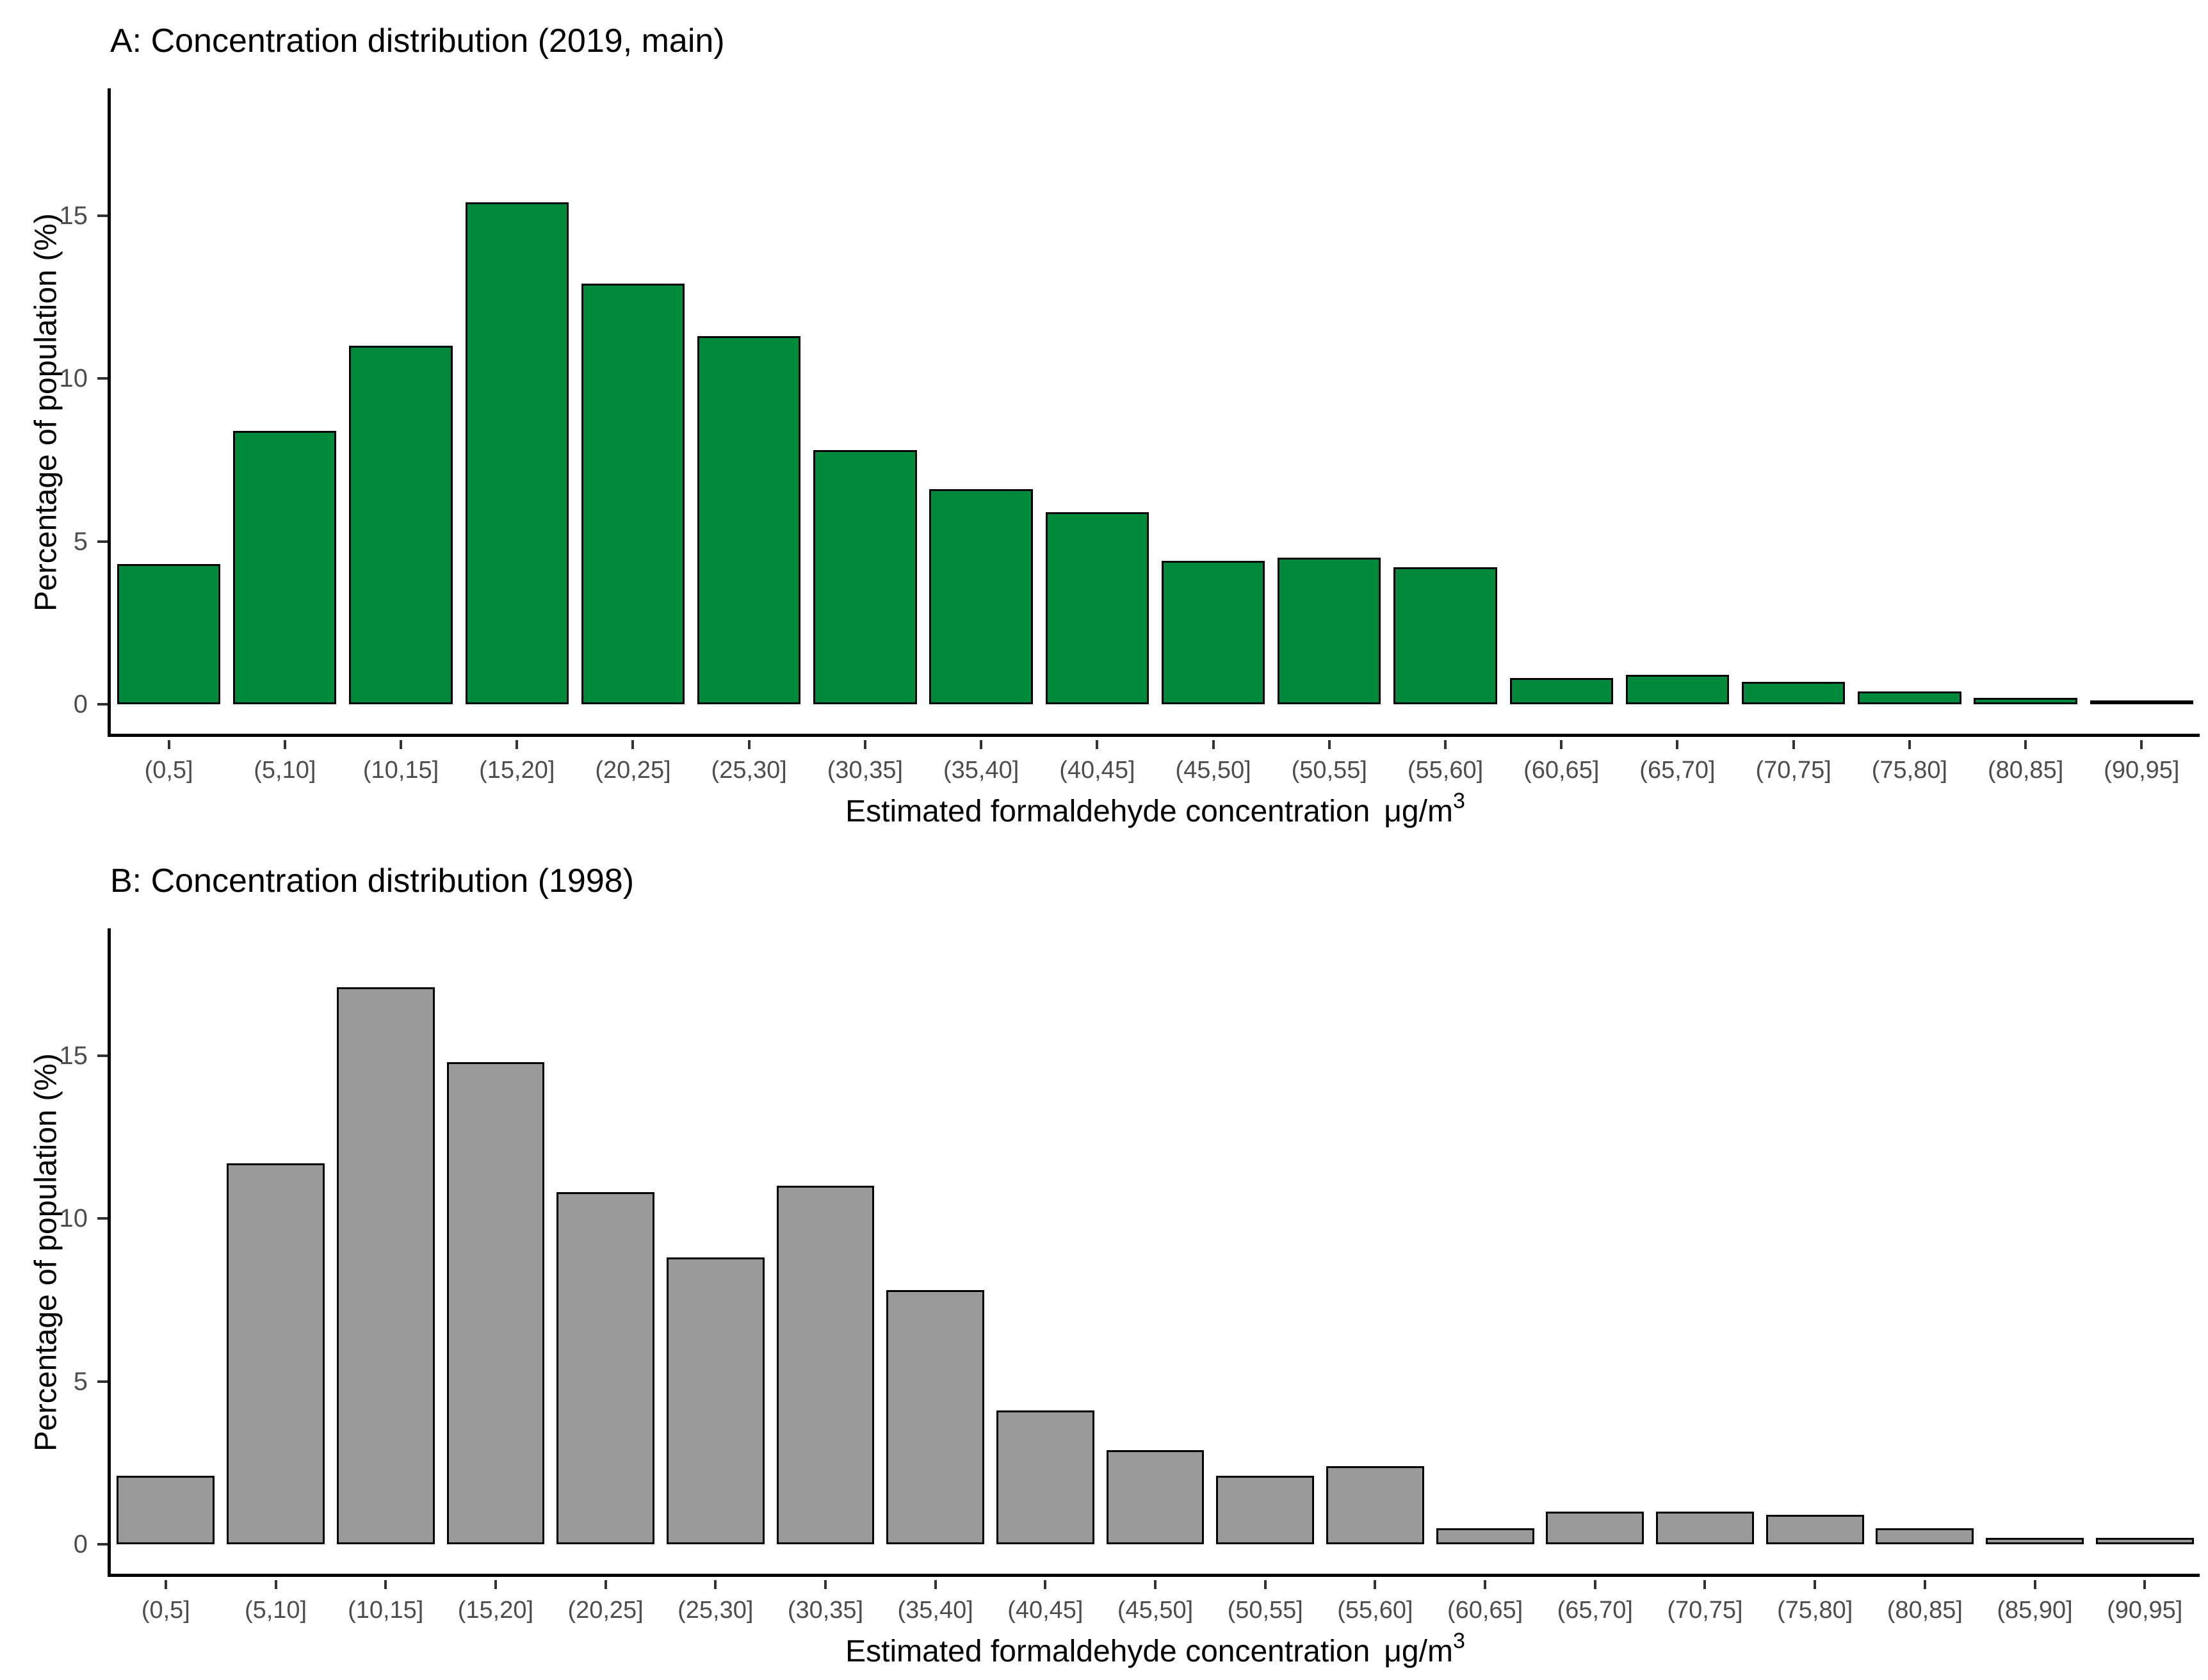 The height and width of the screenshot is (1680, 2208). What do you see at coordinates (81, 704) in the screenshot?
I see `y-tick-label: 0` at bounding box center [81, 704].